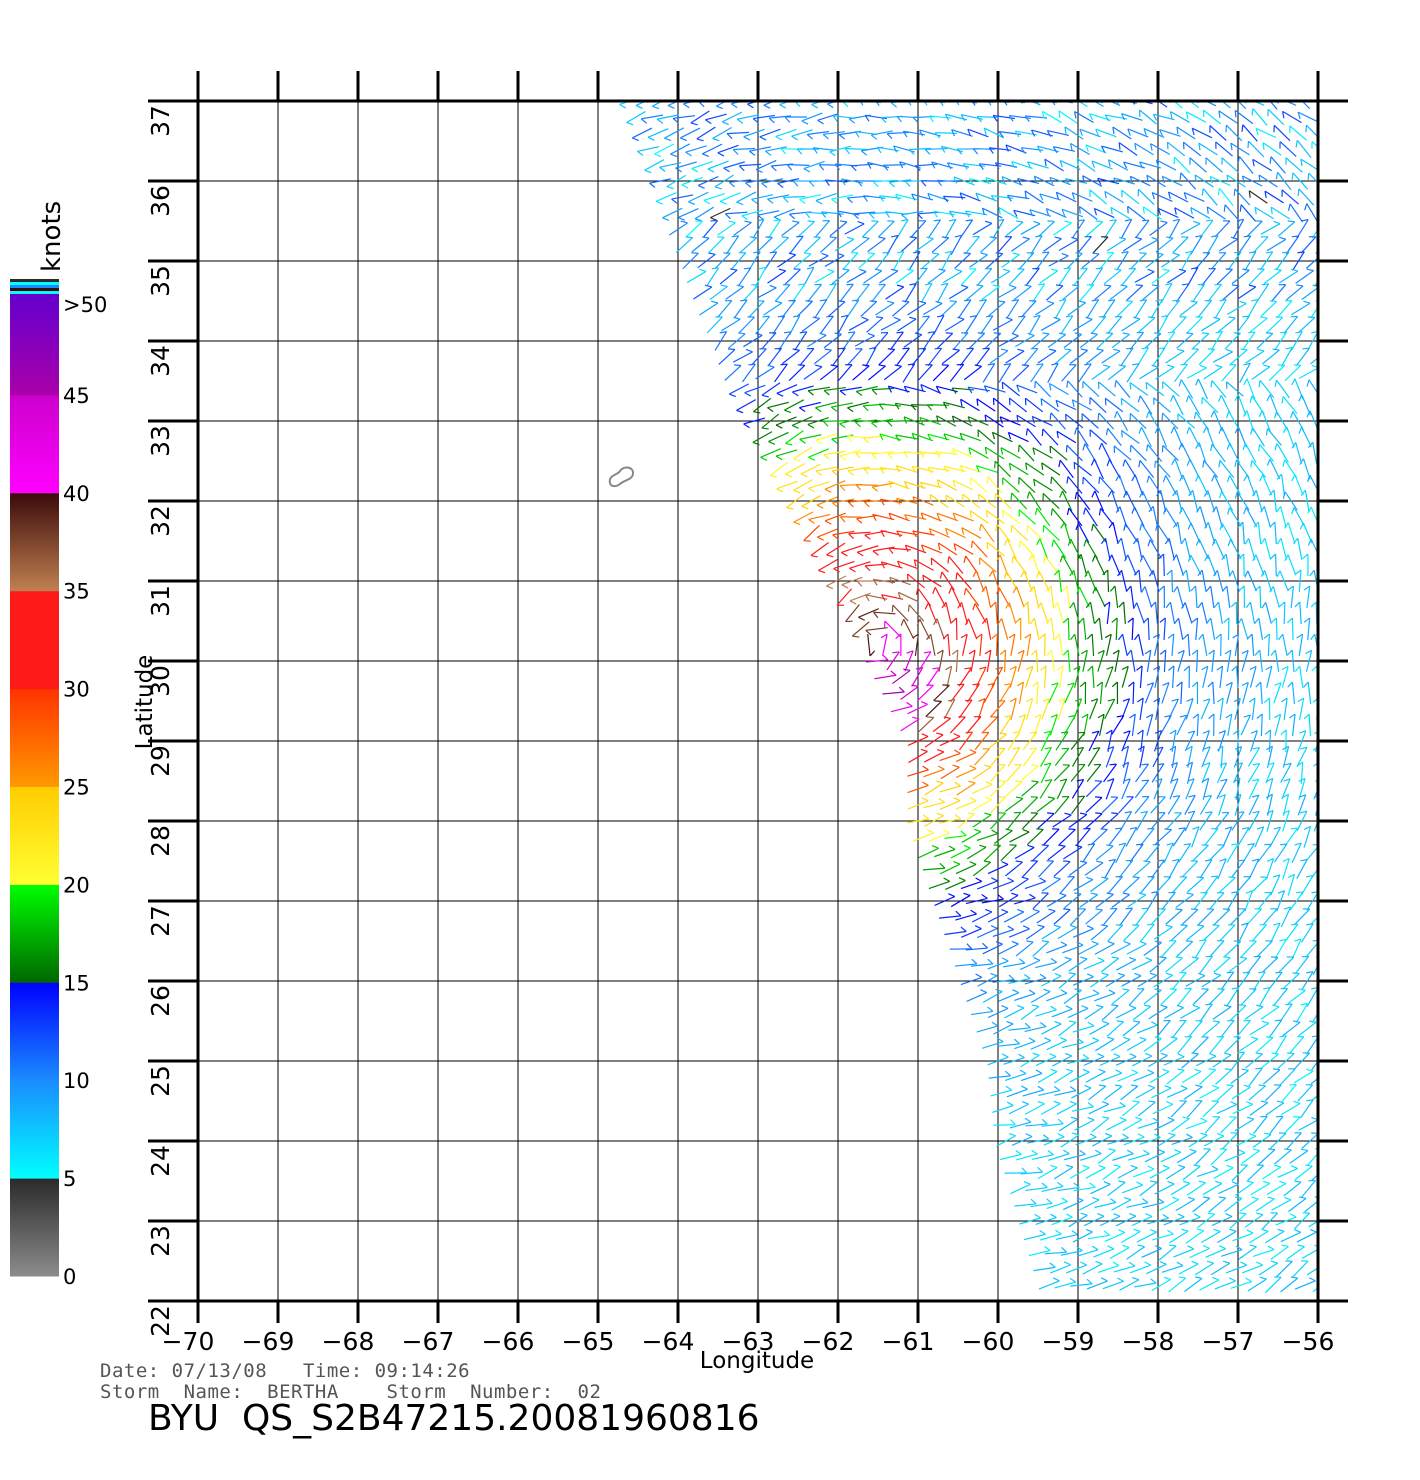 The image size is (1420, 1480). What do you see at coordinates (508, 1341) in the screenshot?
I see `x-tick-label: −66` at bounding box center [508, 1341].